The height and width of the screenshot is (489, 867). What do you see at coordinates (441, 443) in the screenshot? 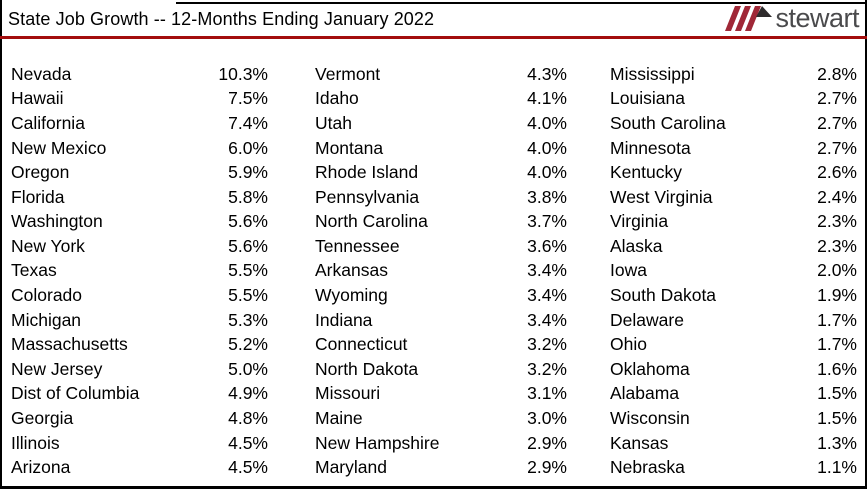
I see `table-row: New Hampshire 2.9%` at bounding box center [441, 443].